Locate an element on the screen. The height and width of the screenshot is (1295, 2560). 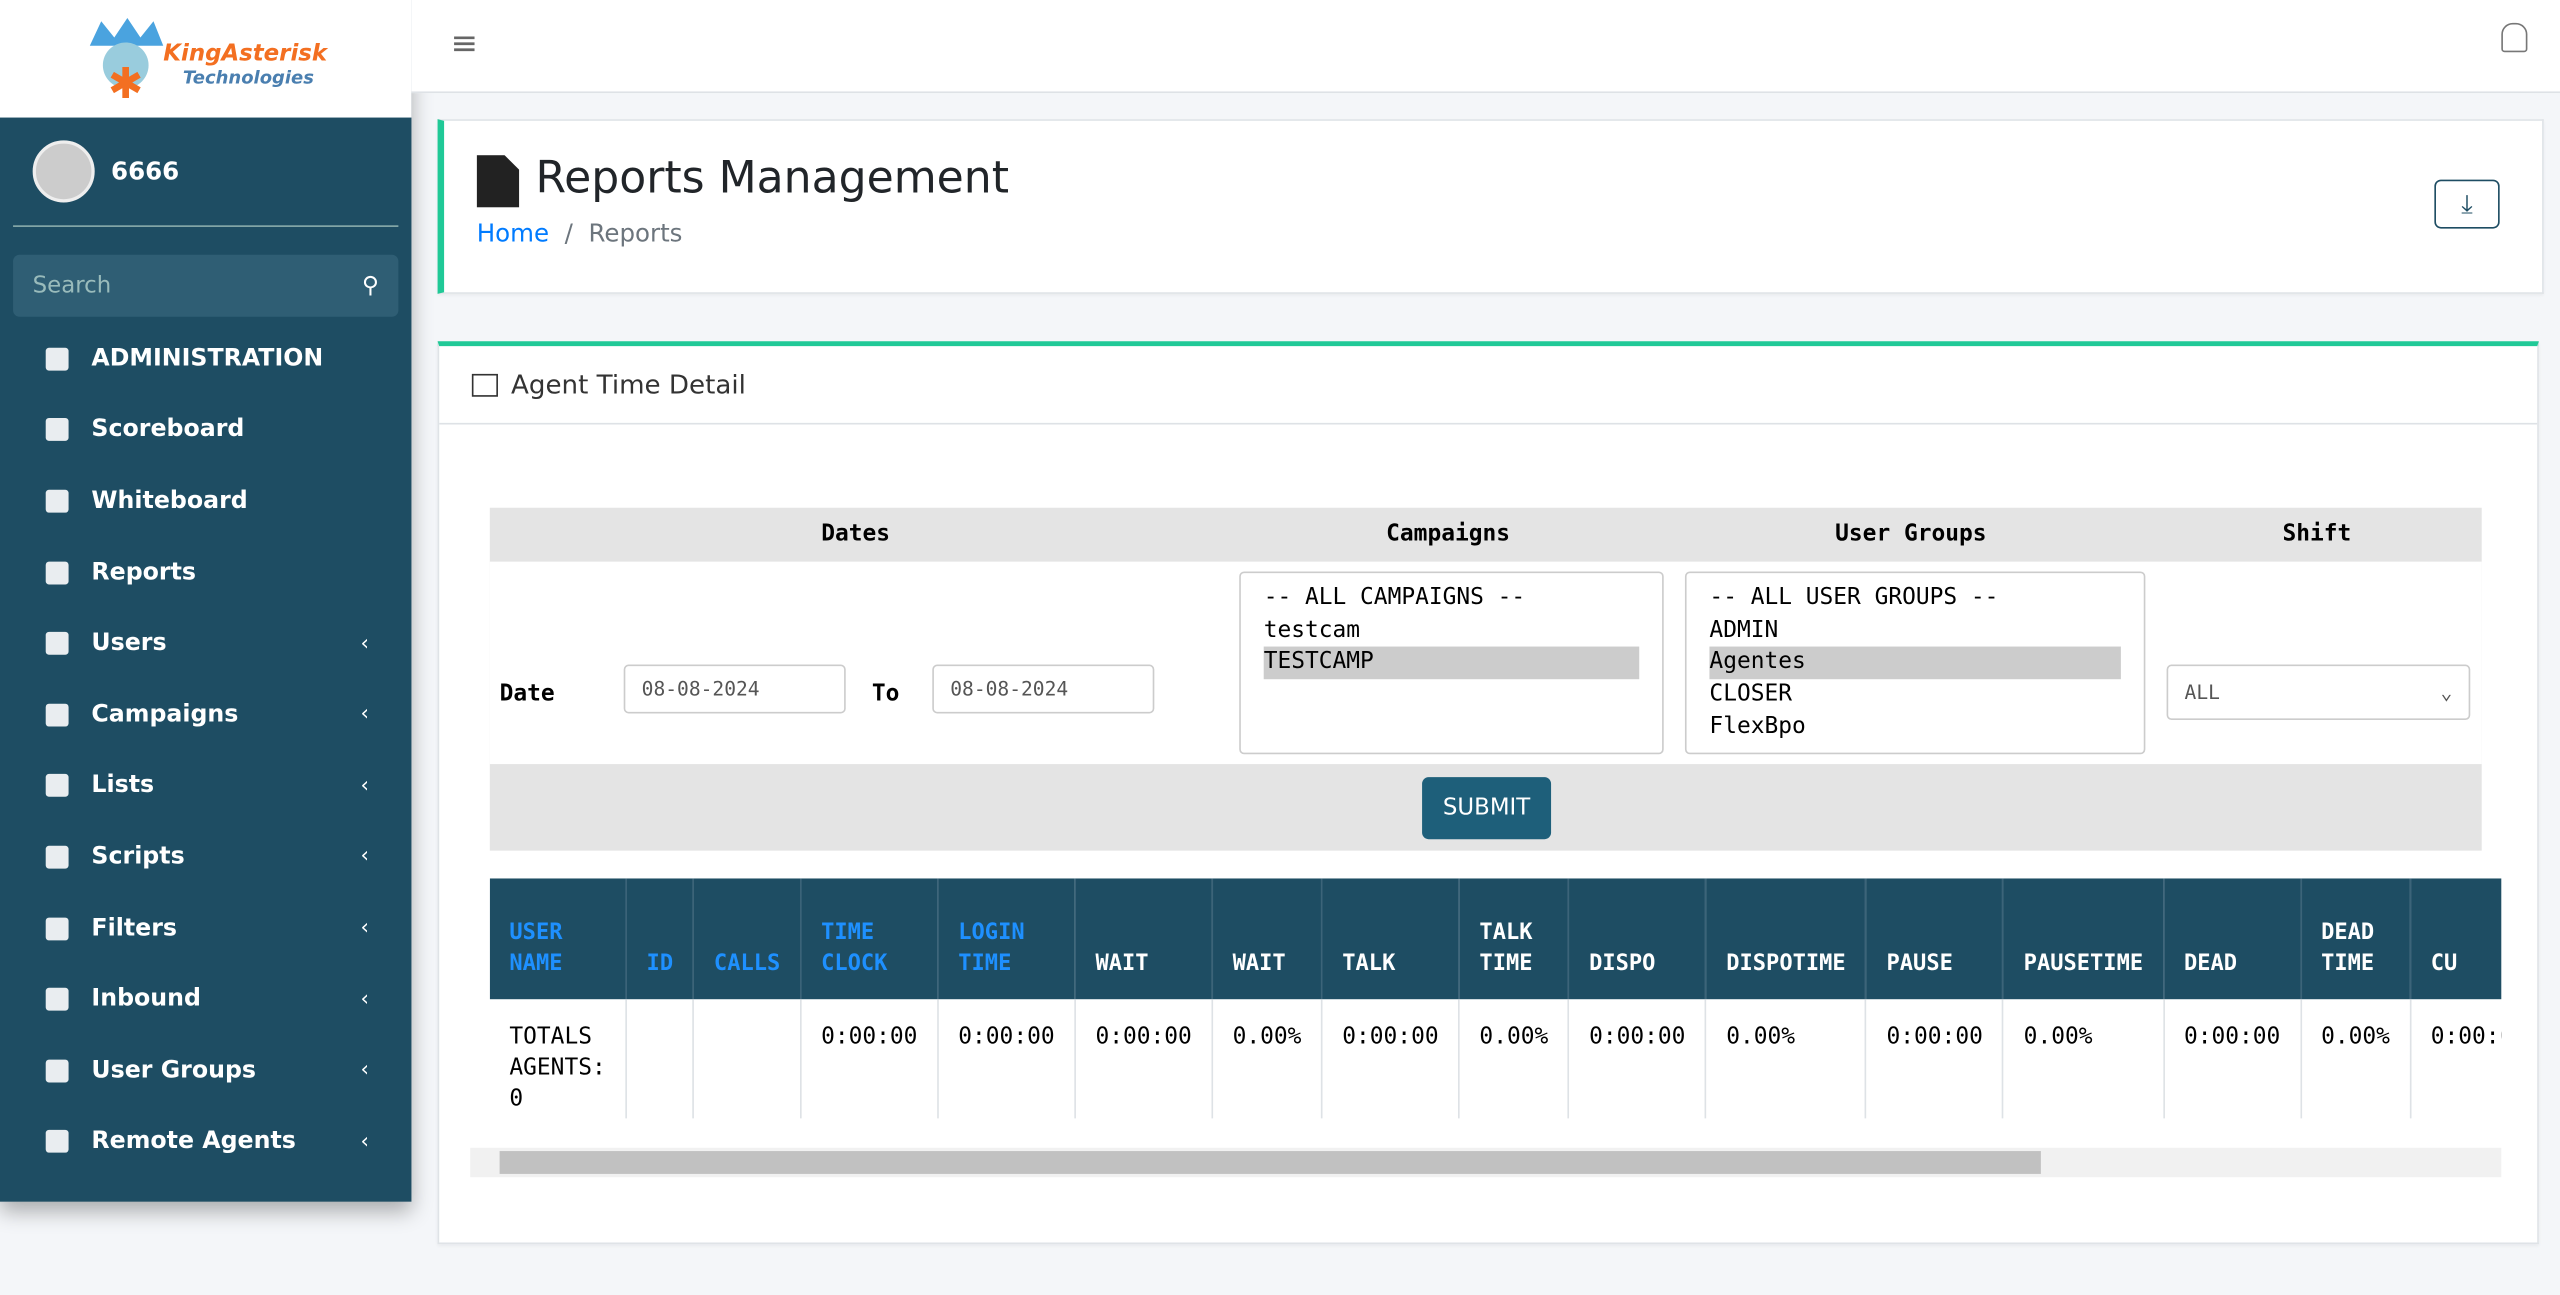
date-to: 08-08-2024 is located at coordinates (1043, 689).